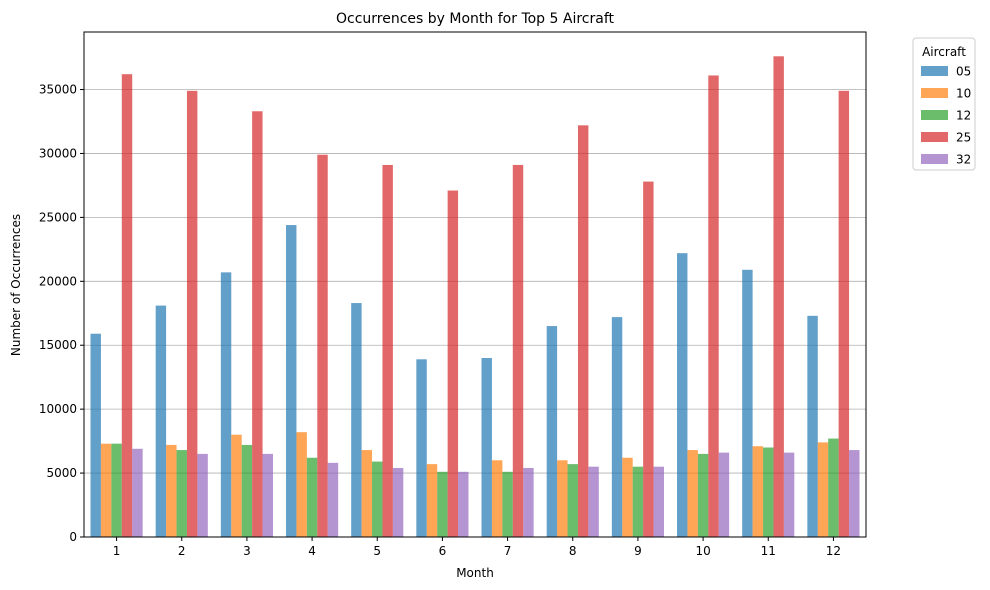 Image resolution: width=990 pixels, height=590 pixels. Describe the element at coordinates (73, 537) in the screenshot. I see `y-tick-label: 0` at that location.